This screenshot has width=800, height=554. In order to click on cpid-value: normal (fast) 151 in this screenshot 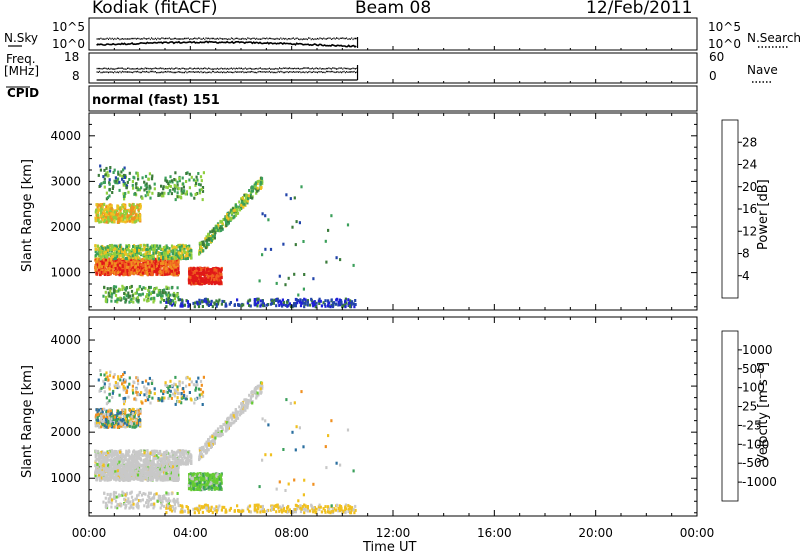, I will do `click(156, 100)`.